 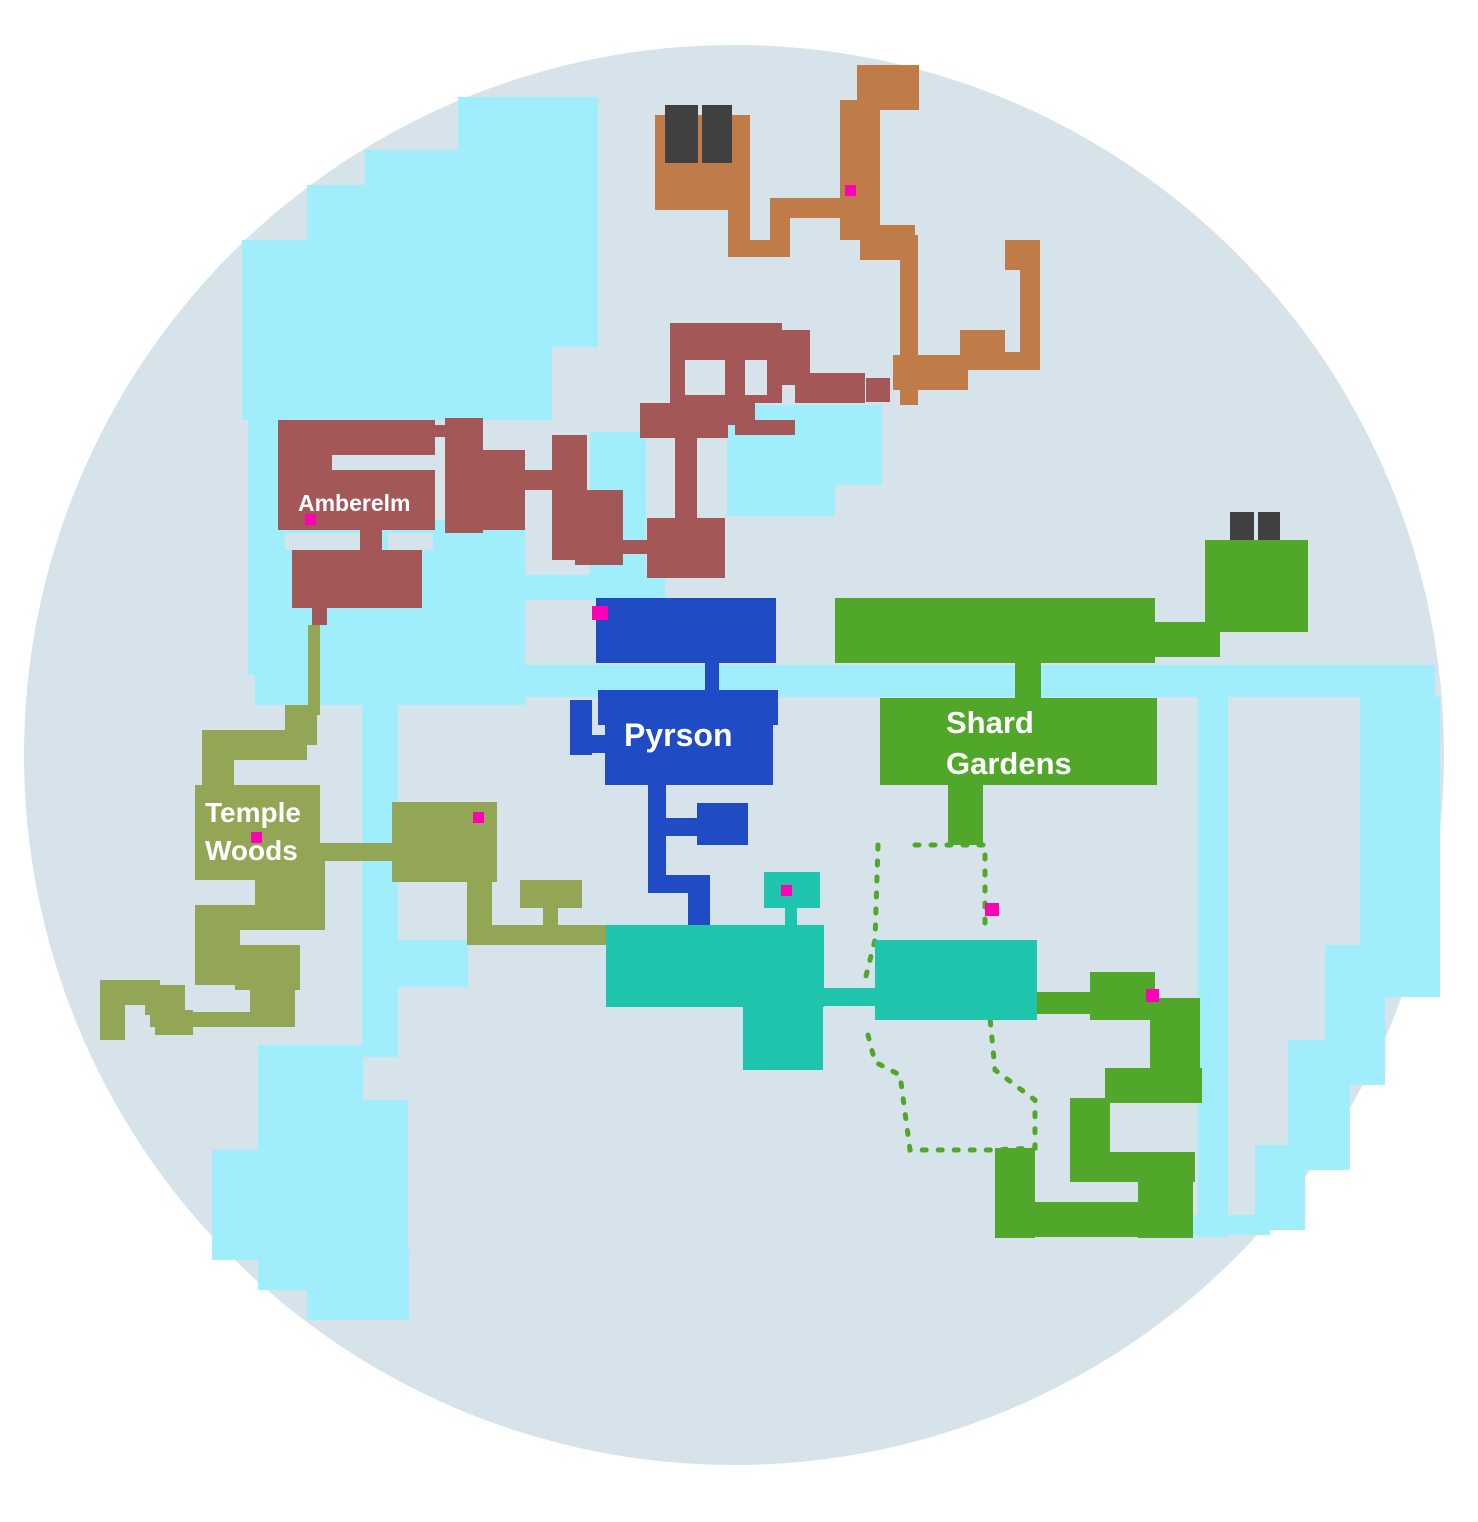 What do you see at coordinates (678, 735) in the screenshot?
I see `region-label-pyrson: Pyrson` at bounding box center [678, 735].